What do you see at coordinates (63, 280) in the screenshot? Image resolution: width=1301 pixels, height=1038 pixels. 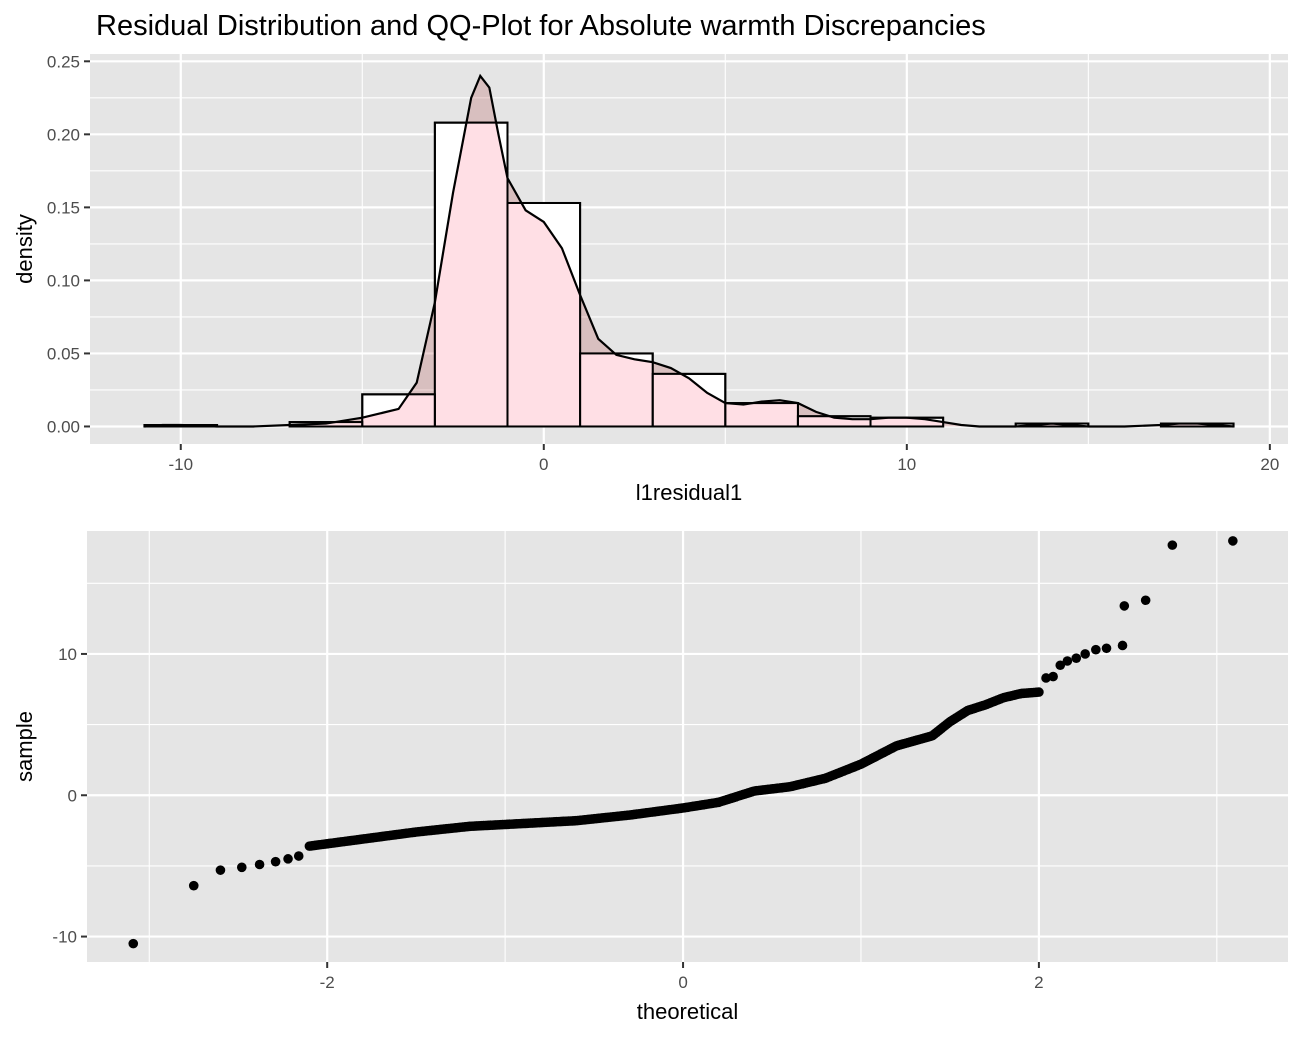 I see `histogram-y-tick-label: 0.10` at bounding box center [63, 280].